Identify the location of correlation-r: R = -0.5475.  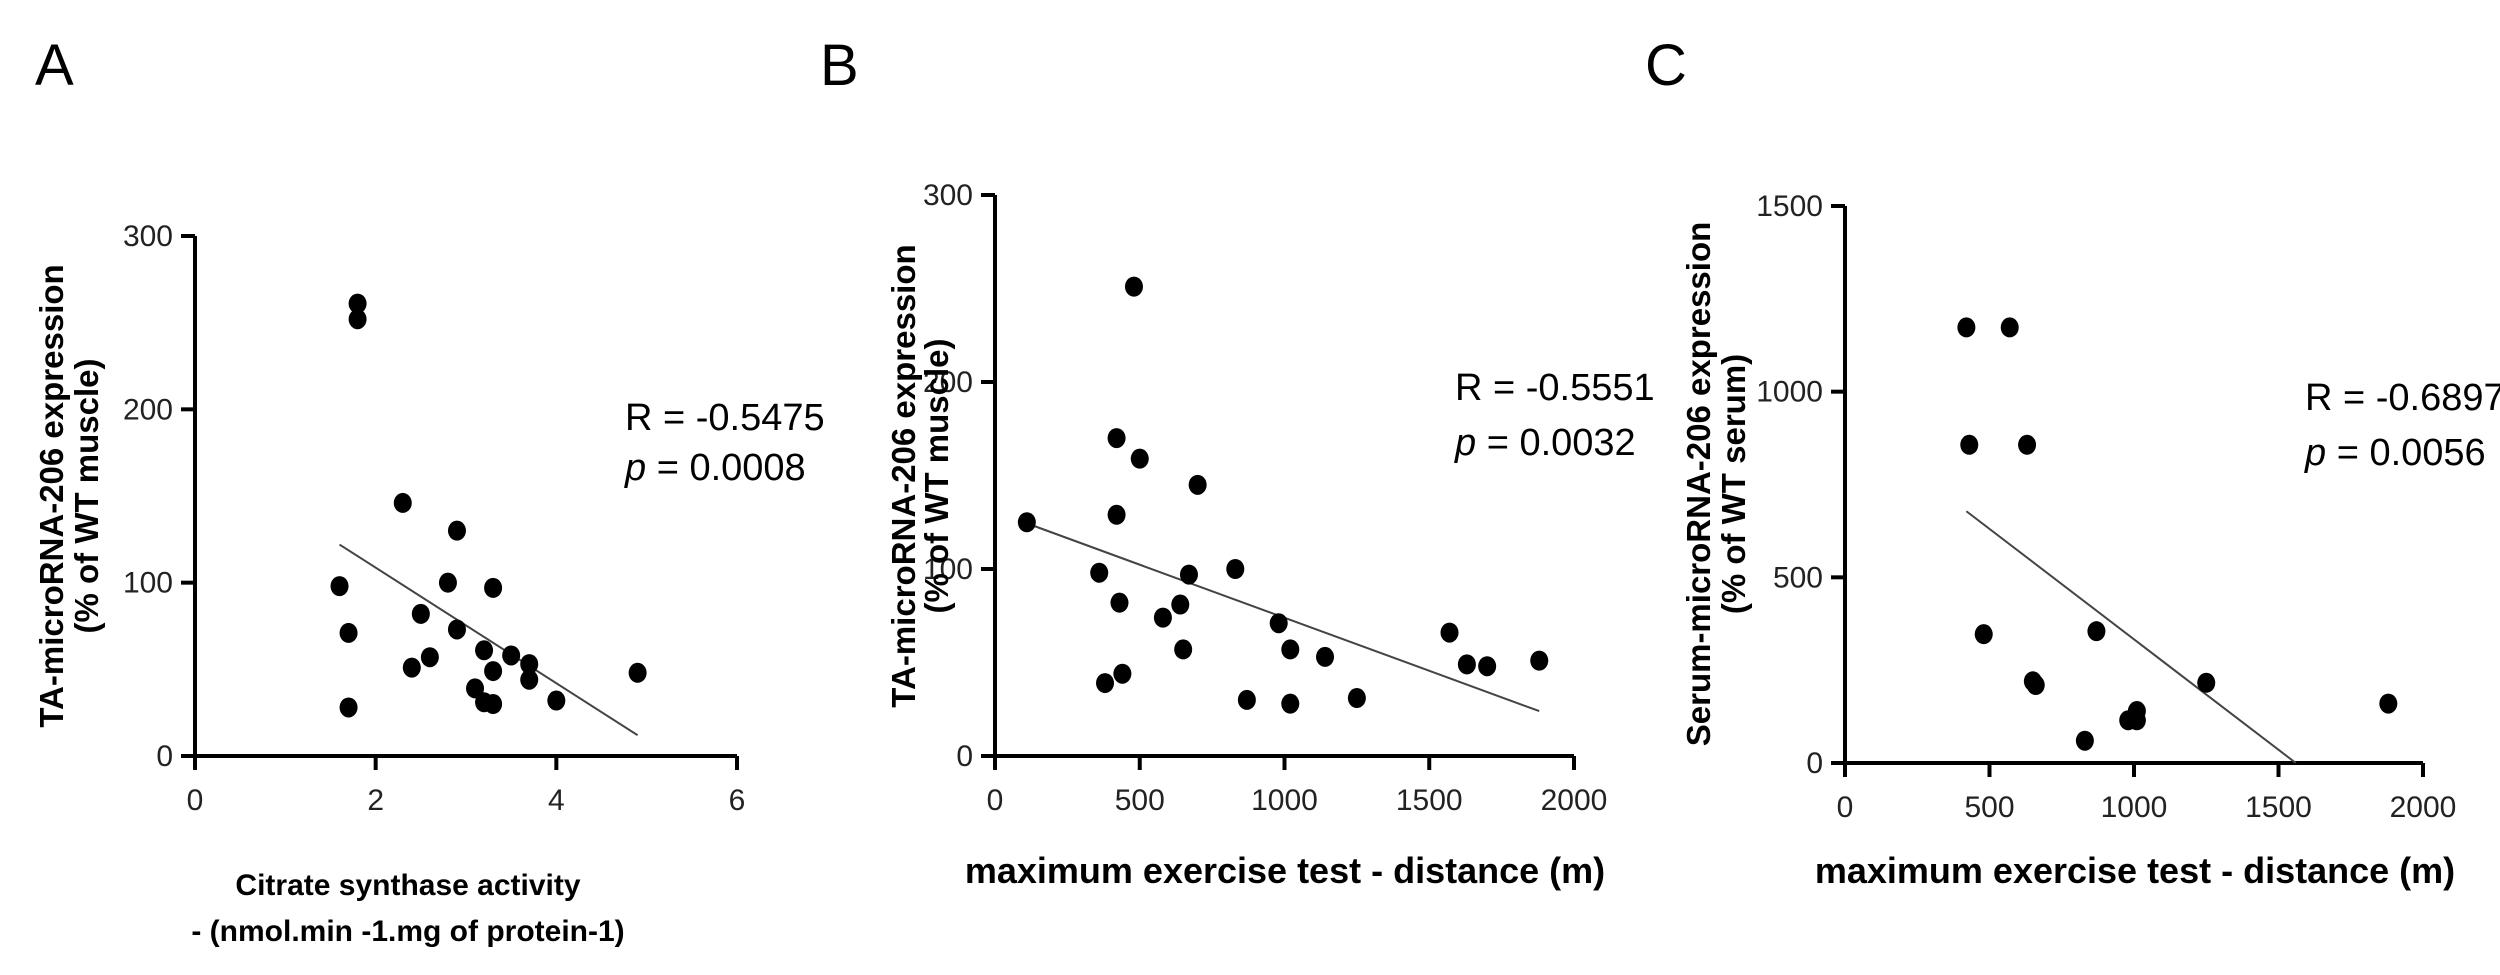
(725, 418).